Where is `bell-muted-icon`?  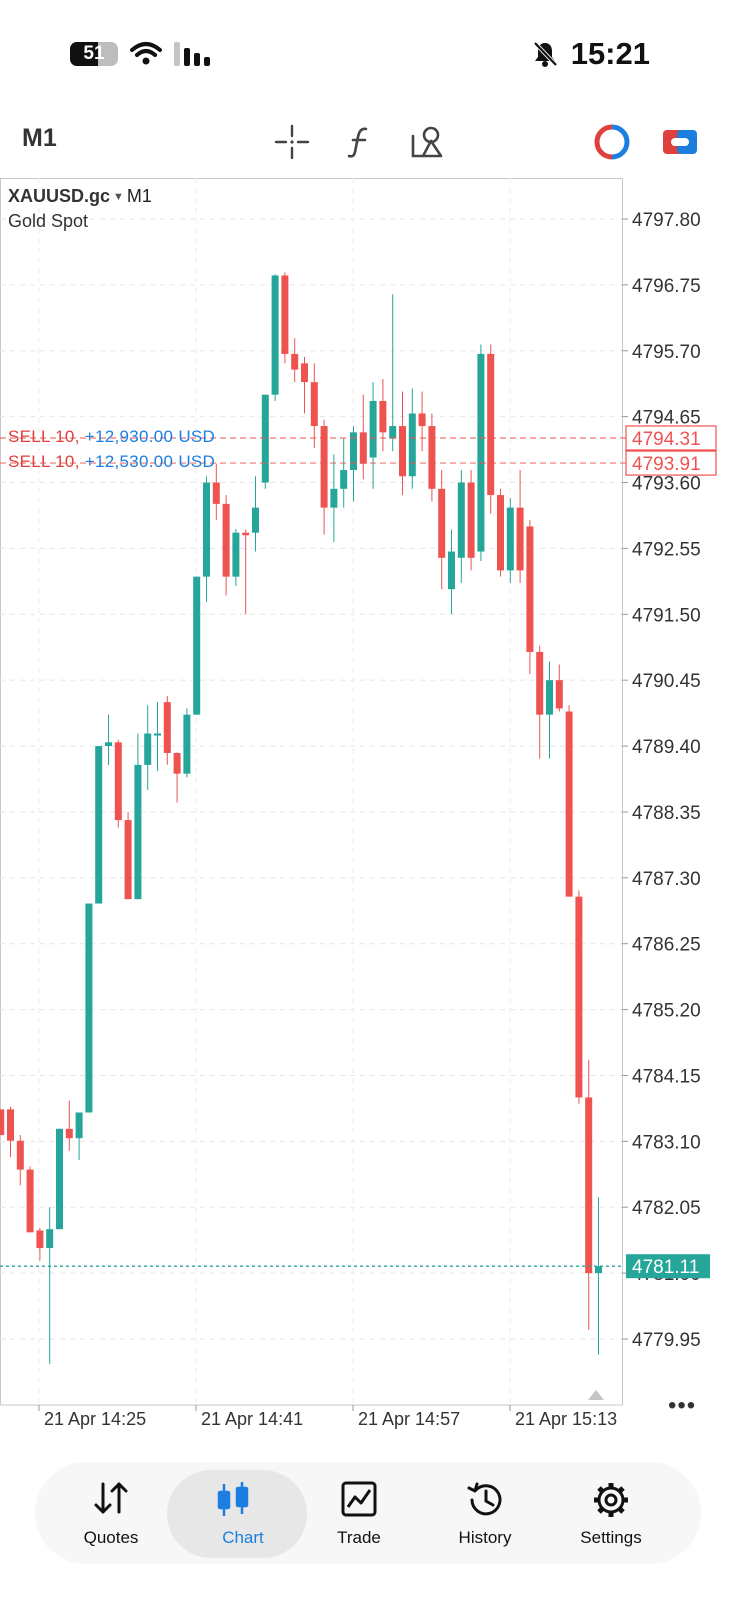
bell-muted-icon is located at coordinates (545, 54).